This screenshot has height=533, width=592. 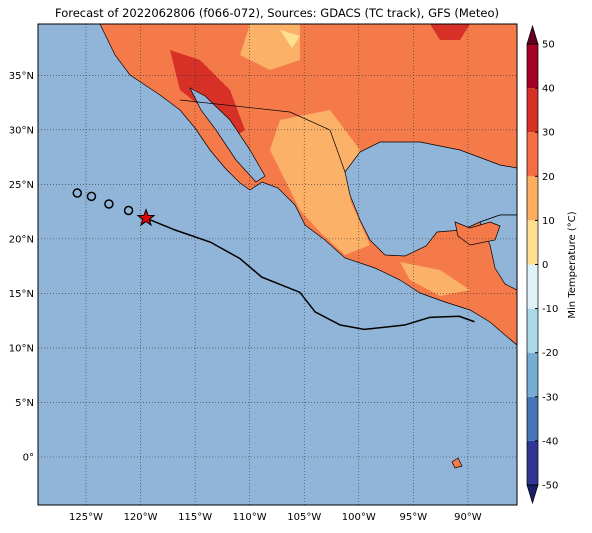 What do you see at coordinates (550, 397) in the screenshot?
I see `colorbar-tick-label: -30` at bounding box center [550, 397].